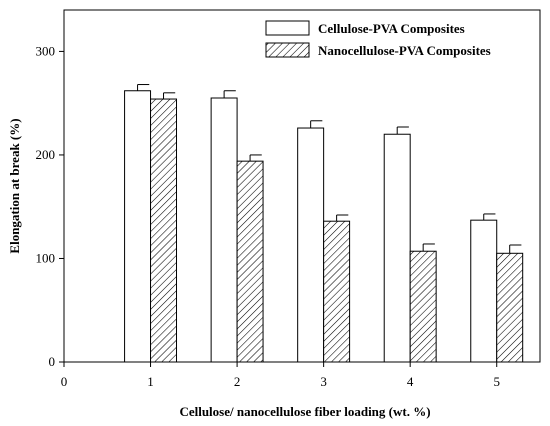  What do you see at coordinates (287, 50) in the screenshot?
I see `legend-swatch-nanocellulose` at bounding box center [287, 50].